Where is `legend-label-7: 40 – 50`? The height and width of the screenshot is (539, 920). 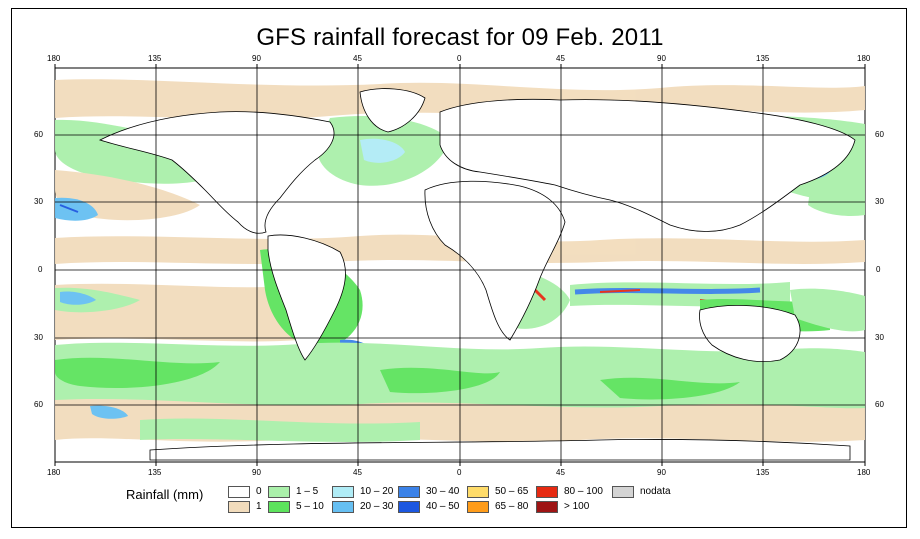 legend-label-7: 40 – 50 is located at coordinates (443, 506).